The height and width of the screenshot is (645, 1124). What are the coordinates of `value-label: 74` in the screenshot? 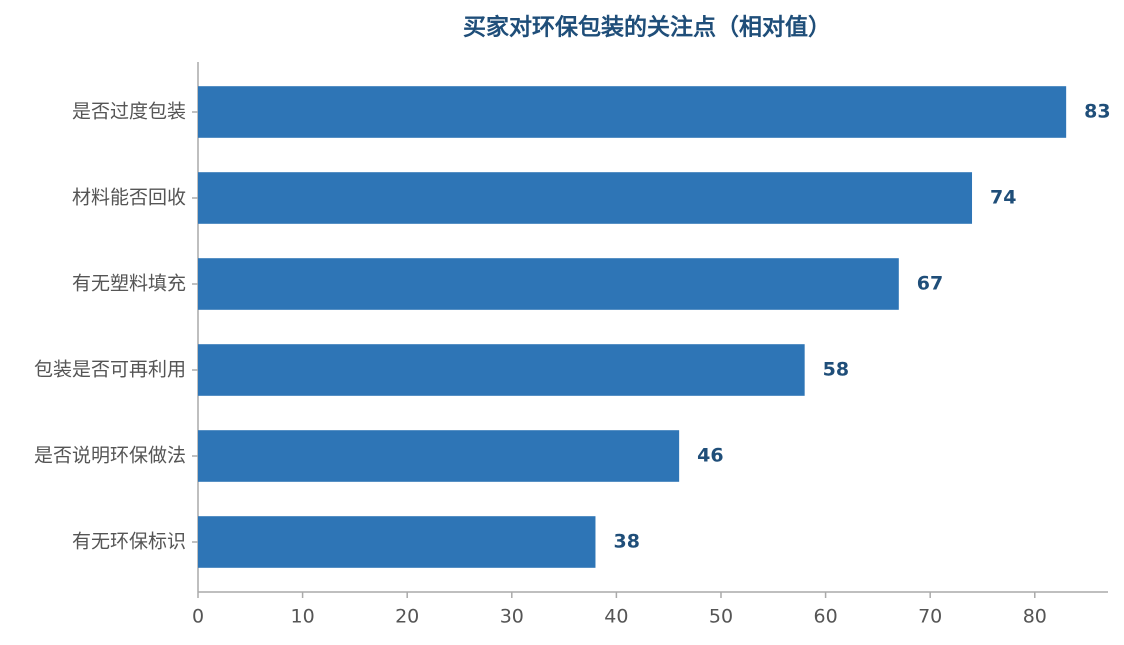 It's located at (1003, 198).